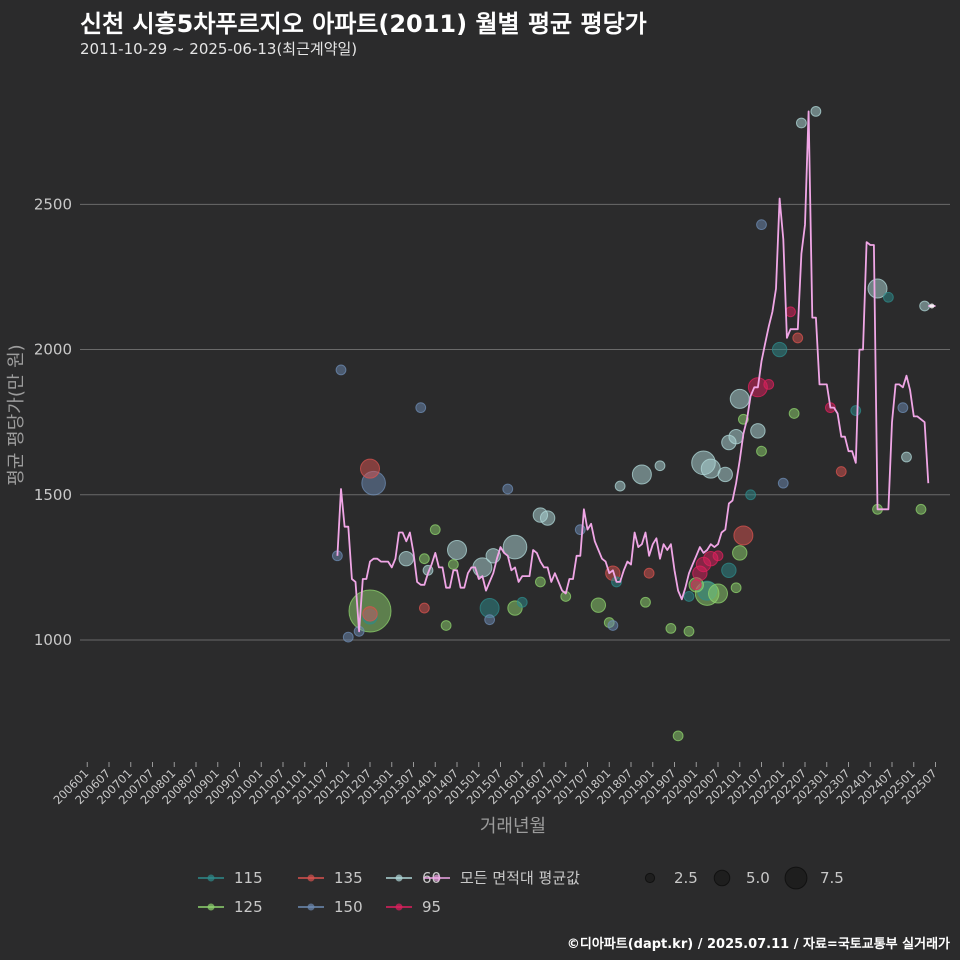 Image resolution: width=960 pixels, height=960 pixels. Describe the element at coordinates (513, 826) in the screenshot. I see `x-axis-label: 거래년월` at that location.